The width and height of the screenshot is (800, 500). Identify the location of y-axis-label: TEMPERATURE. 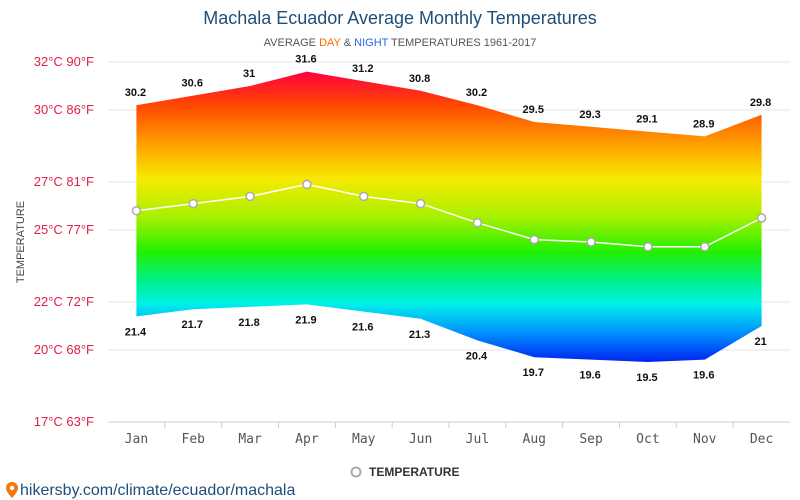
(21, 242).